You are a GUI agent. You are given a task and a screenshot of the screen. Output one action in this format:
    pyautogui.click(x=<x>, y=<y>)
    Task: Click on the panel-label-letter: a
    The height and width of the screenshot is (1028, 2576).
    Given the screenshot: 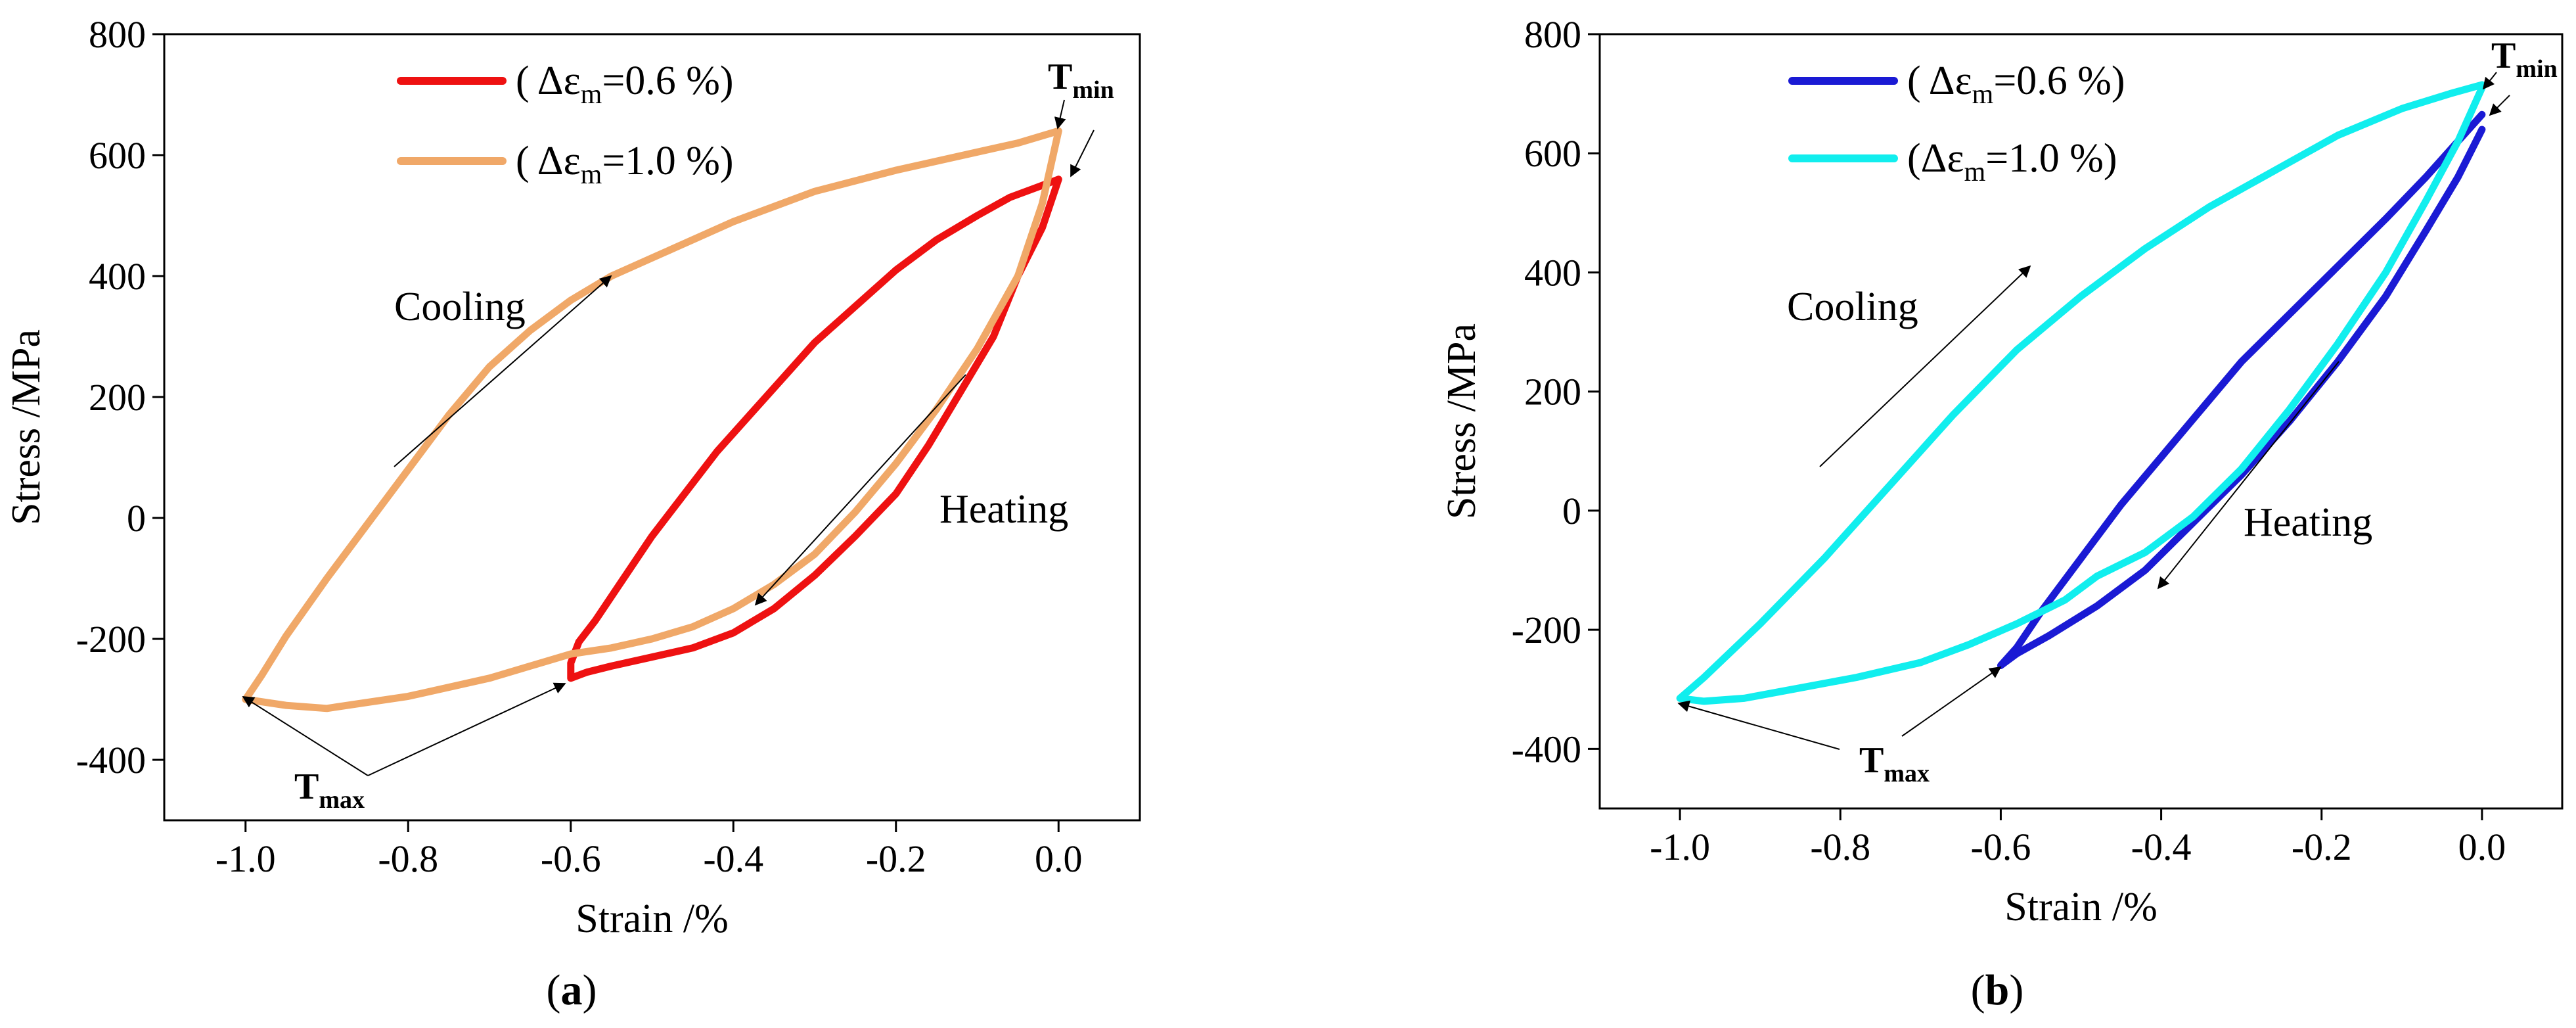 What is the action you would take?
    pyautogui.click(x=572, y=990)
    